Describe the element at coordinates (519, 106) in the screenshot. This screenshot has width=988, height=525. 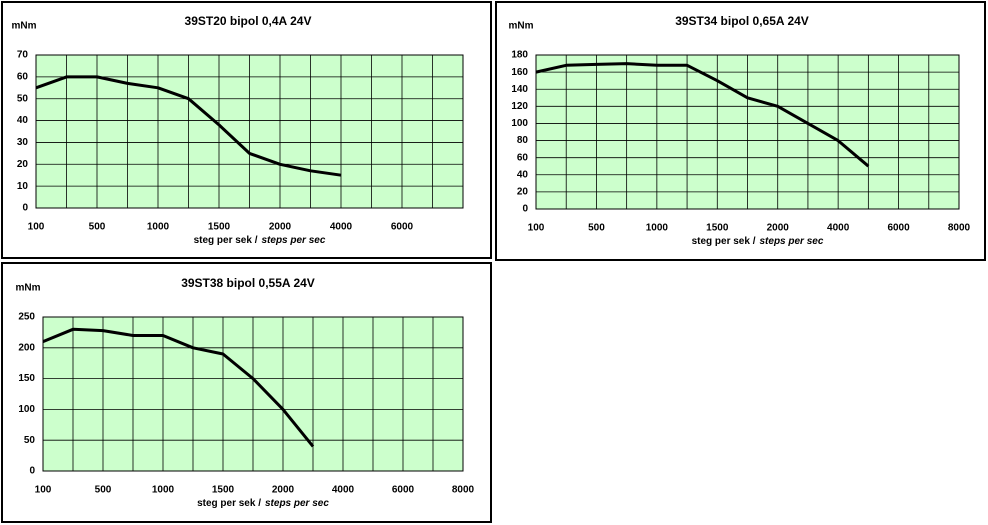
I see `y-tick-label: 120` at that location.